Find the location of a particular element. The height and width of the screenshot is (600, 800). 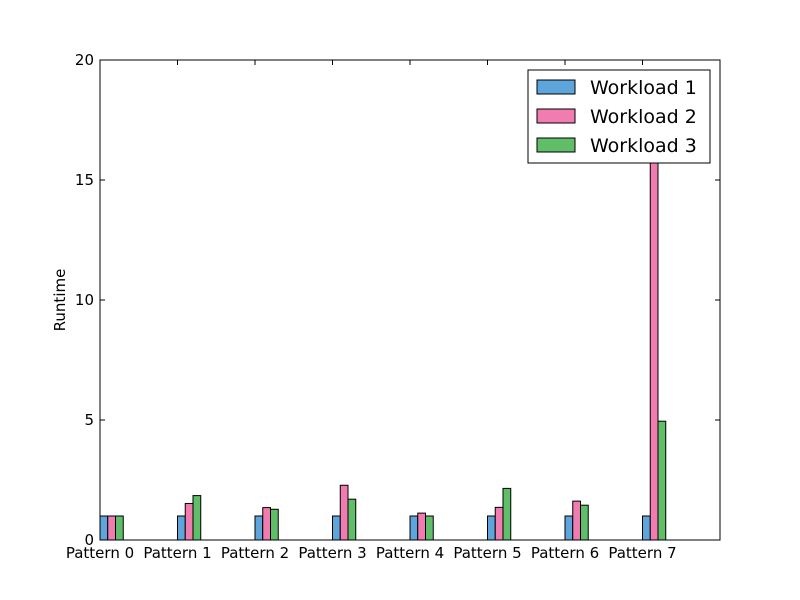

x-tick-label: Pattern 3 is located at coordinates (332, 553).